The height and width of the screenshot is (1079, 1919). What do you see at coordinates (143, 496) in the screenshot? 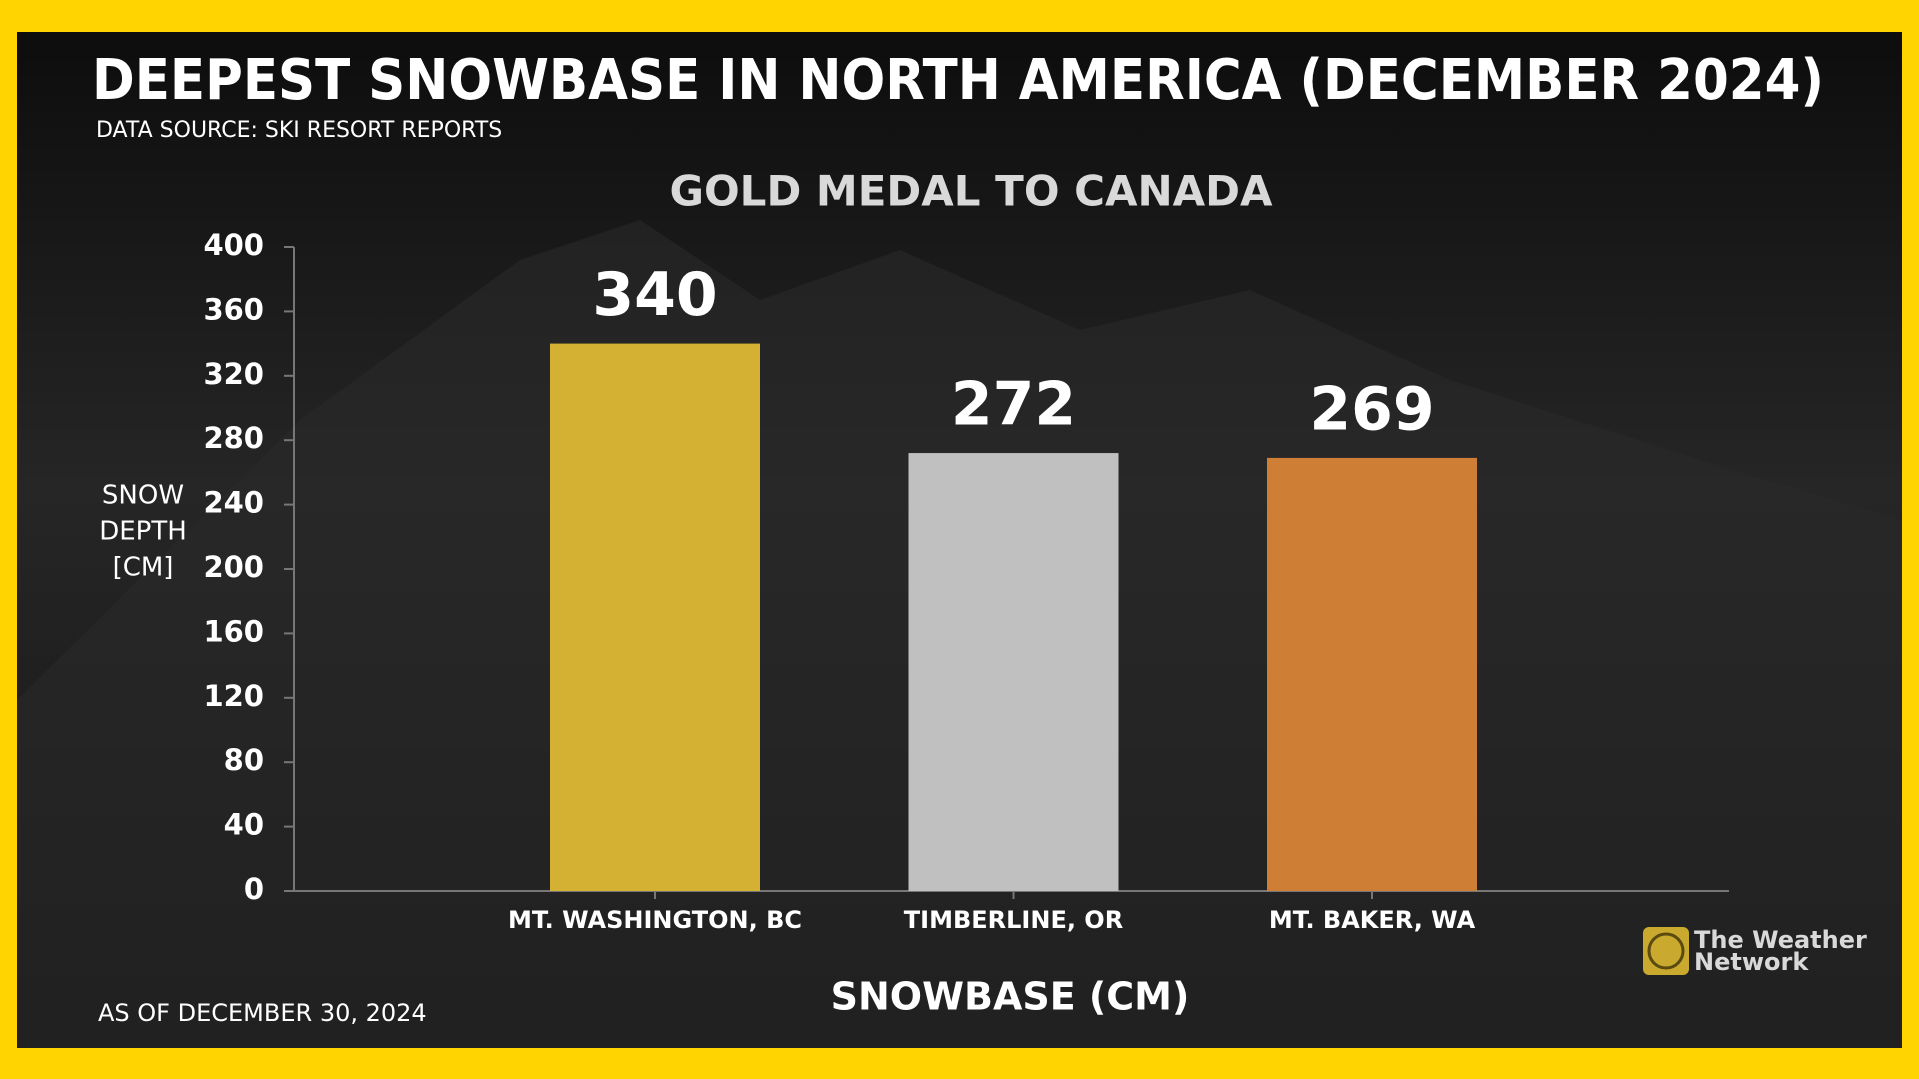
I see `y-axis-title: SNOW` at bounding box center [143, 496].